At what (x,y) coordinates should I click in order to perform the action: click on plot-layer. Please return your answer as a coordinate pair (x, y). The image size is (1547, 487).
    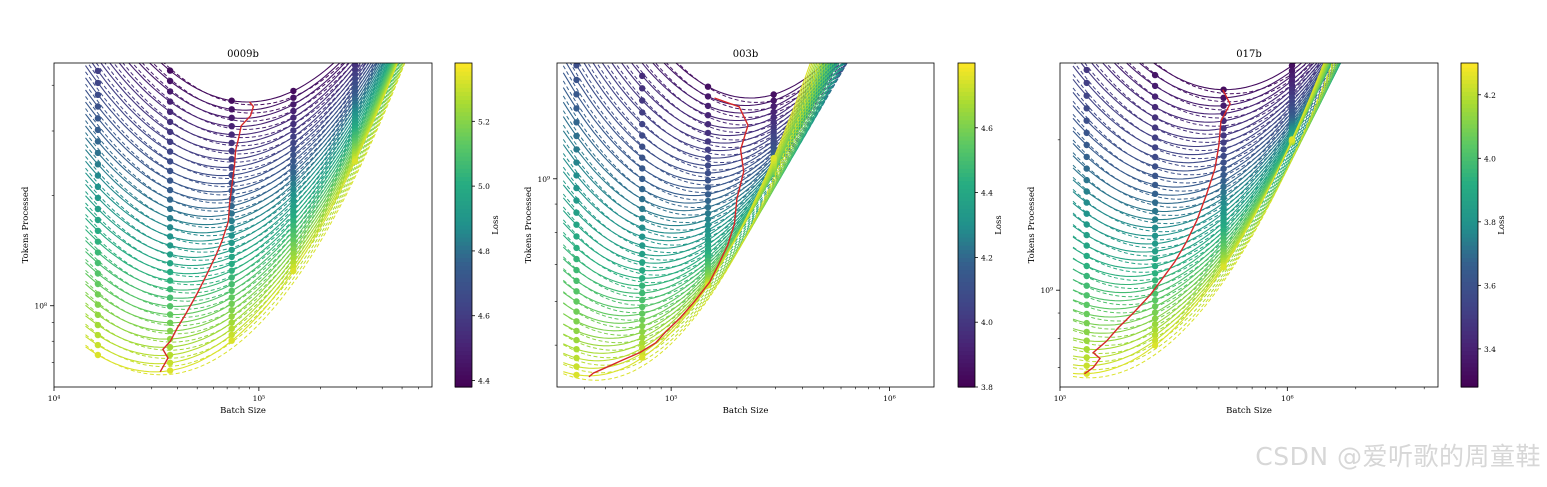
    Looking at the image, I should click on (705, 222).